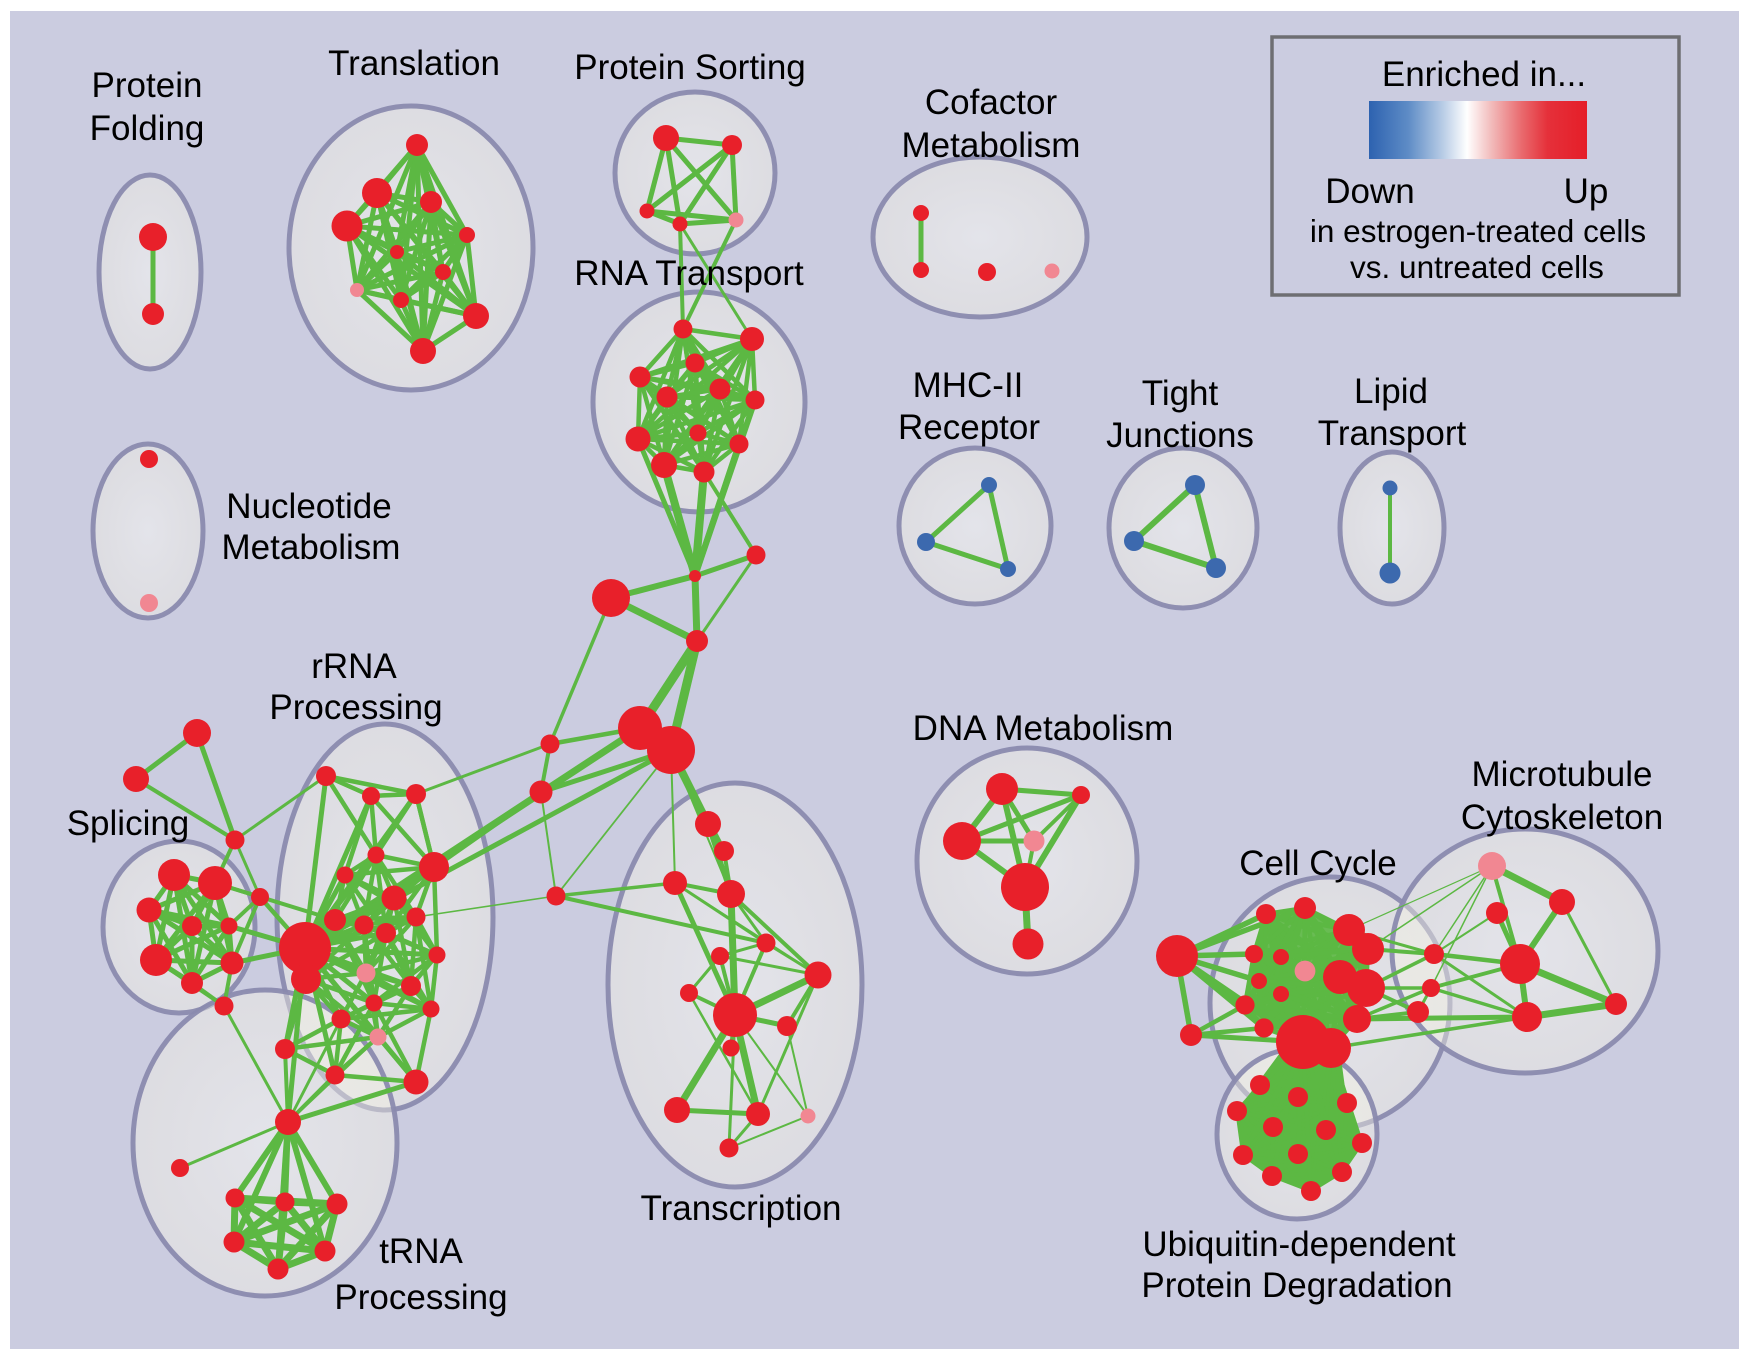 The image size is (1750, 1360). Describe the element at coordinates (421, 1251) in the screenshot. I see `svg-text: tRNA` at that location.